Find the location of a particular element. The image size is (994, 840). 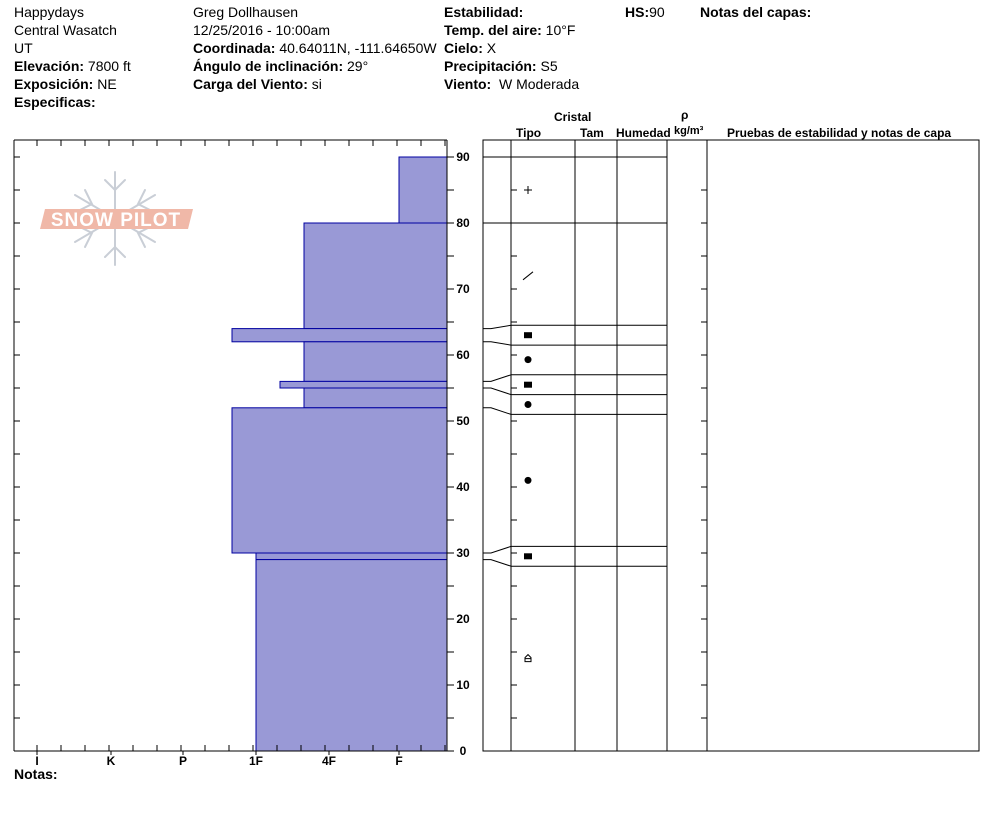

depth-label-0: 0 is located at coordinates (463, 751).